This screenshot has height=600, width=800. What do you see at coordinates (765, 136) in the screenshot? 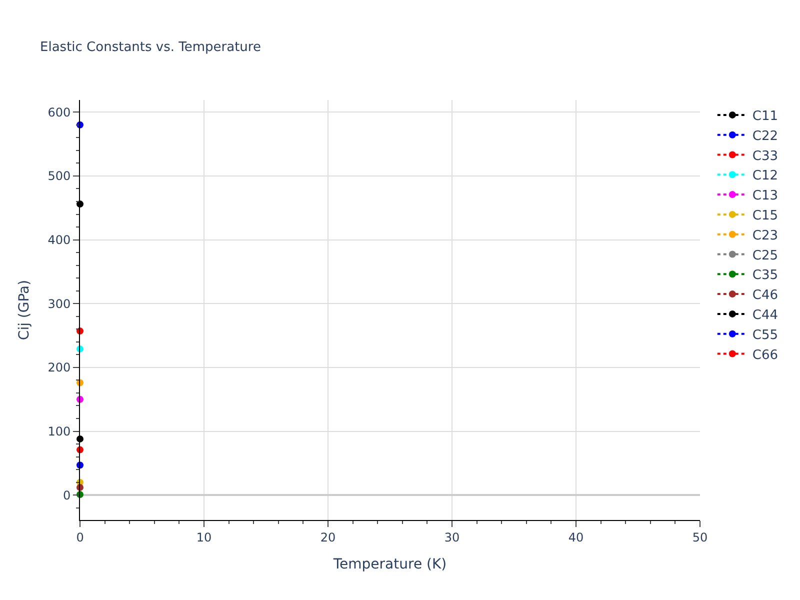
I see `legend-label: C22` at bounding box center [765, 136].